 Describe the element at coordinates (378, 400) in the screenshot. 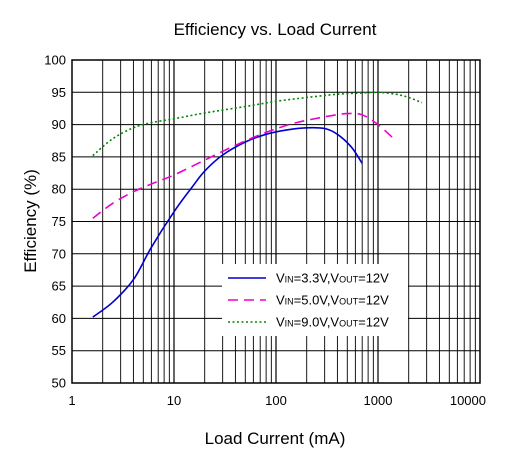

I see `x-tick-label: 1000` at that location.